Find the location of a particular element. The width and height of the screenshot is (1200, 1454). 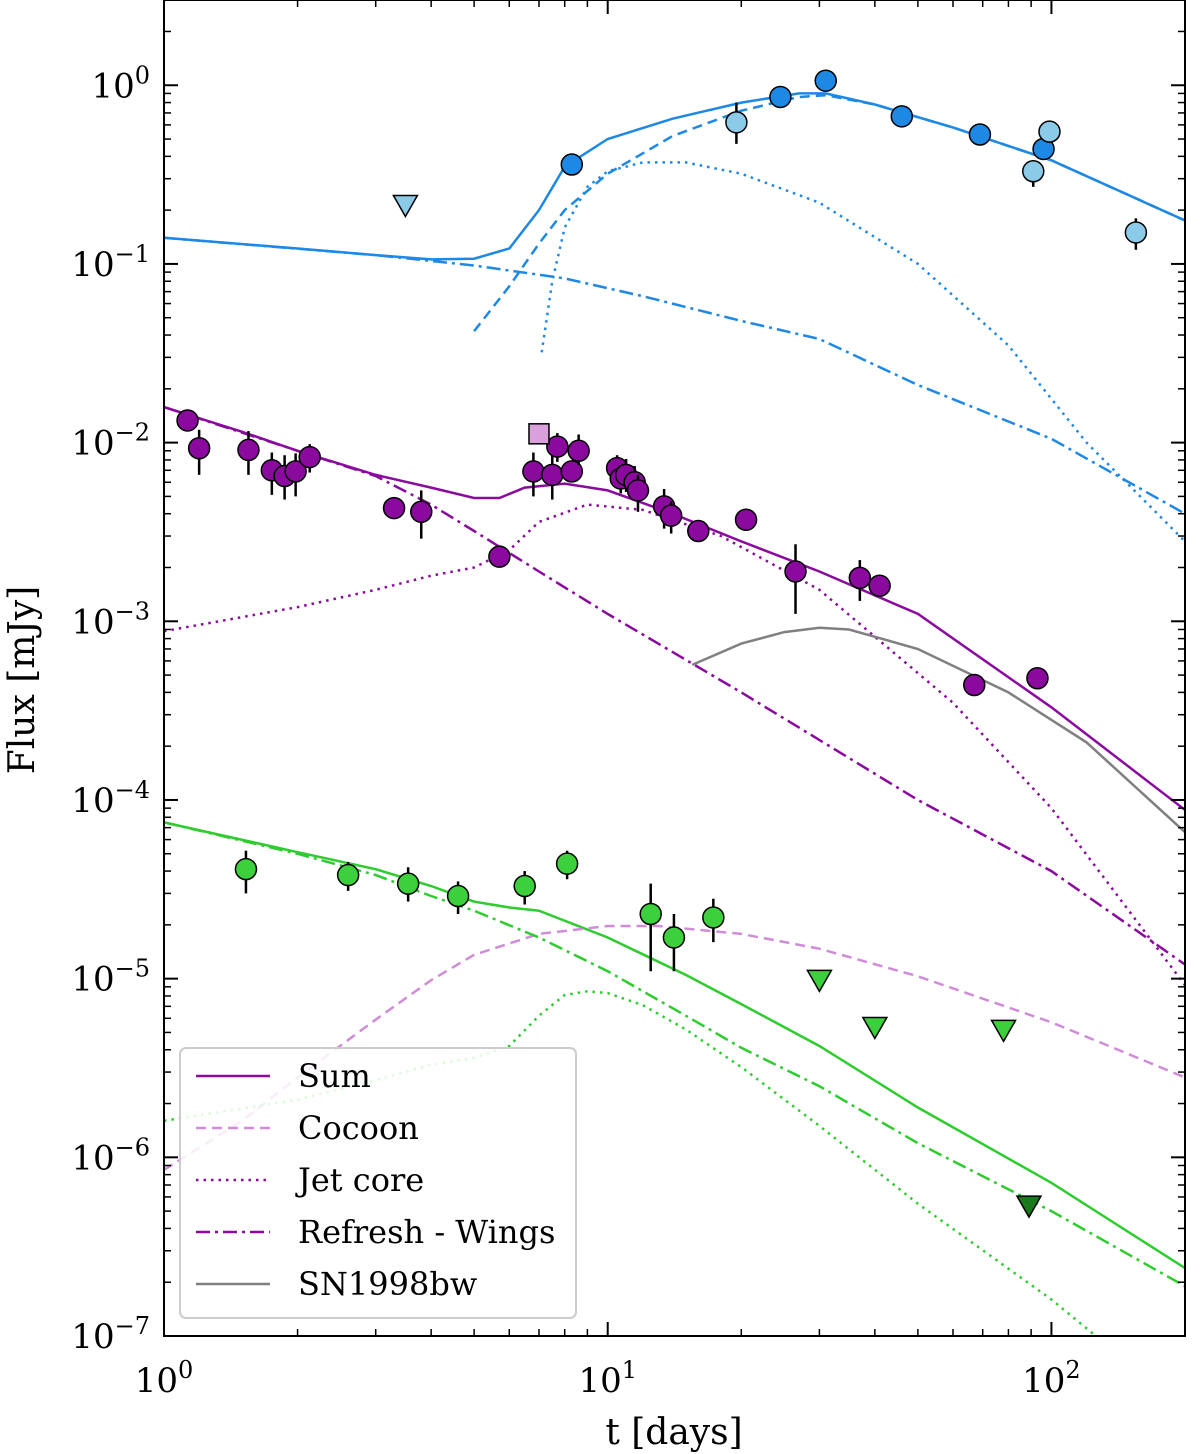

point-group-x-ray-upper-limit-dark is located at coordinates (1029, 1207).